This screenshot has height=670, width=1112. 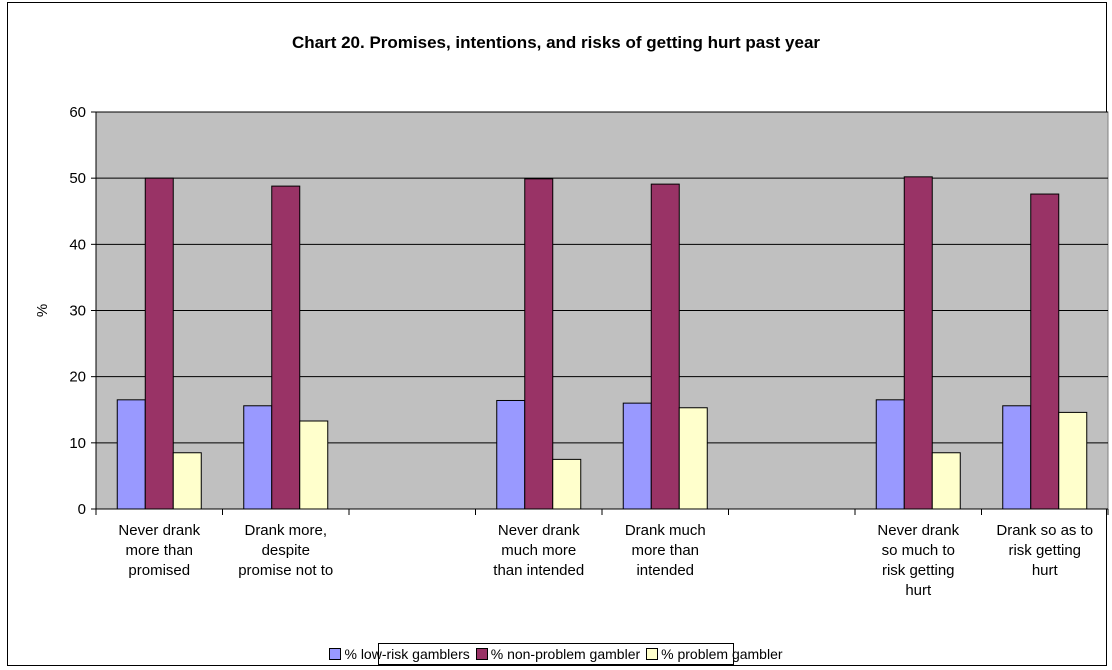 What do you see at coordinates (665, 570) in the screenshot?
I see `x-tick-label: intended` at bounding box center [665, 570].